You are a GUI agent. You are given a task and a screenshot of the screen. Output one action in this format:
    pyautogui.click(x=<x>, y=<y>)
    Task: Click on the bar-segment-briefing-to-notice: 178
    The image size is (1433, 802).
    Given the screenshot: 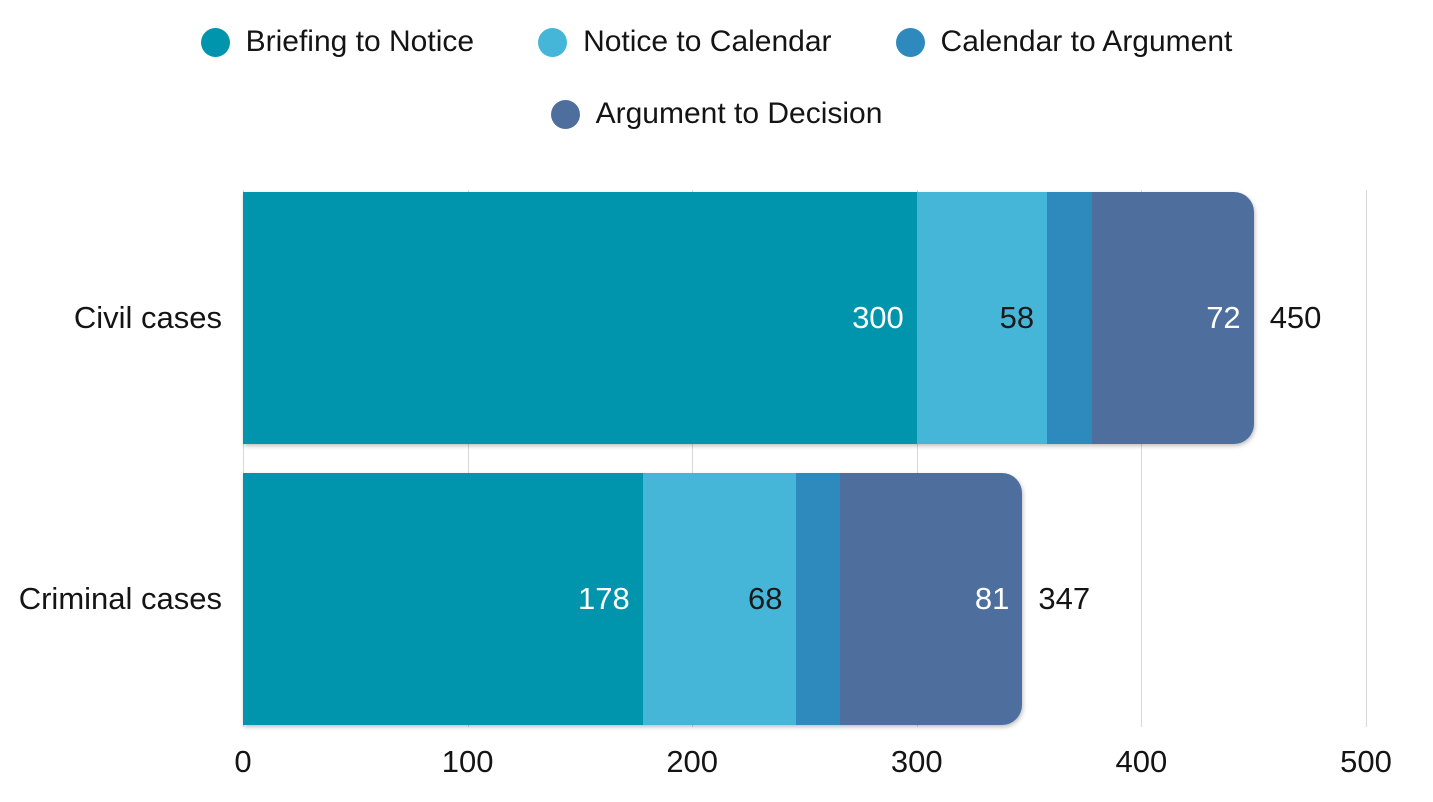 What is the action you would take?
    pyautogui.click(x=443, y=599)
    